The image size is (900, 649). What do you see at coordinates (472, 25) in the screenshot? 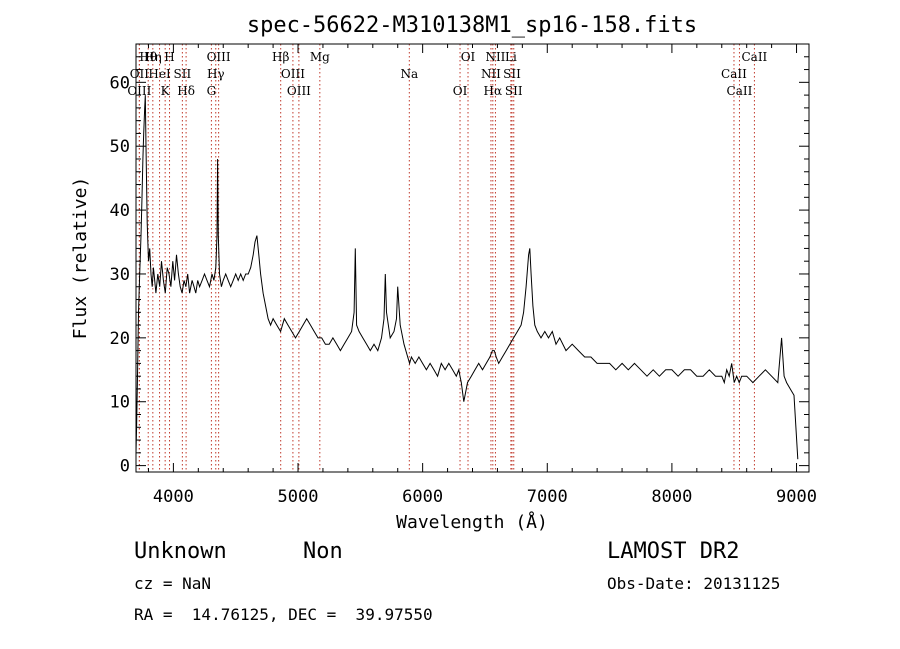
I see `chart-title: spec-56622-M310138M1_sp16-158.fits` at bounding box center [472, 25].